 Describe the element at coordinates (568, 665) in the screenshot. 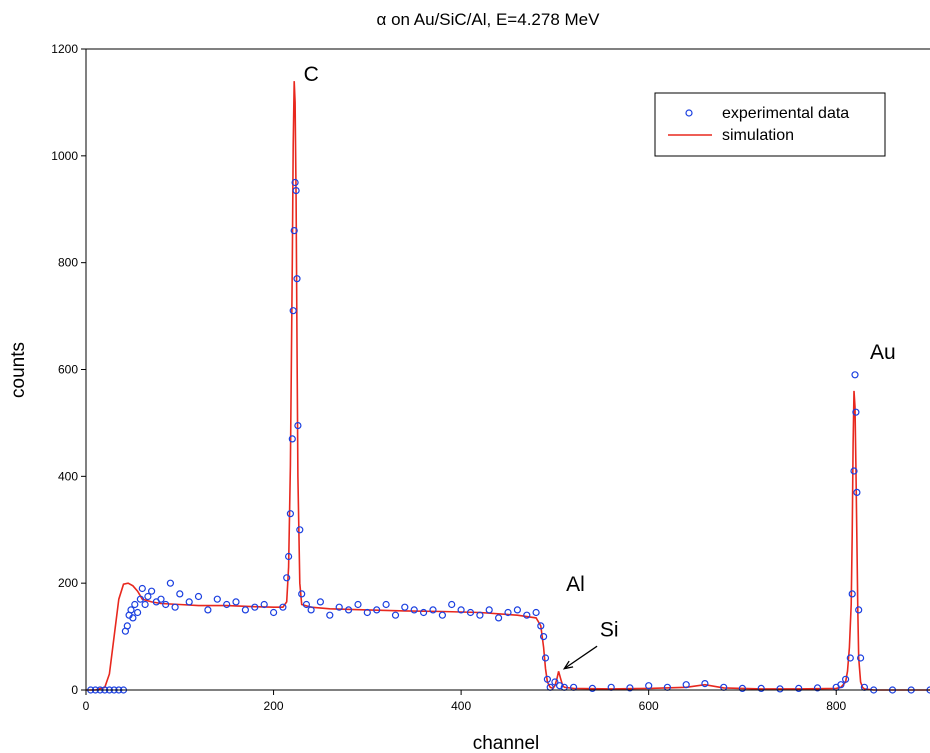

I see `si-arrow-head` at that location.